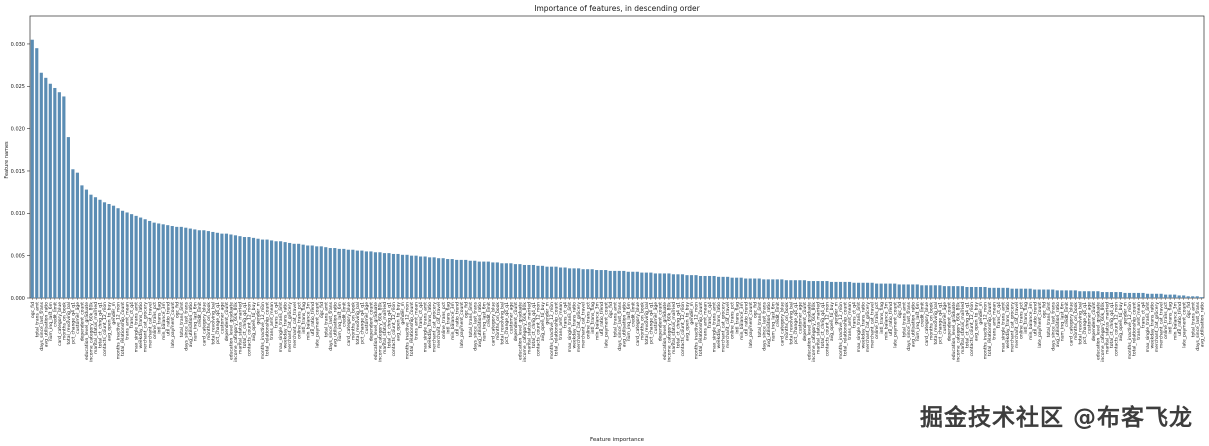 The height and width of the screenshot is (446, 1209). Describe the element at coordinates (403, 313) in the screenshot. I see `x-tick-label: gender_m` at that location.